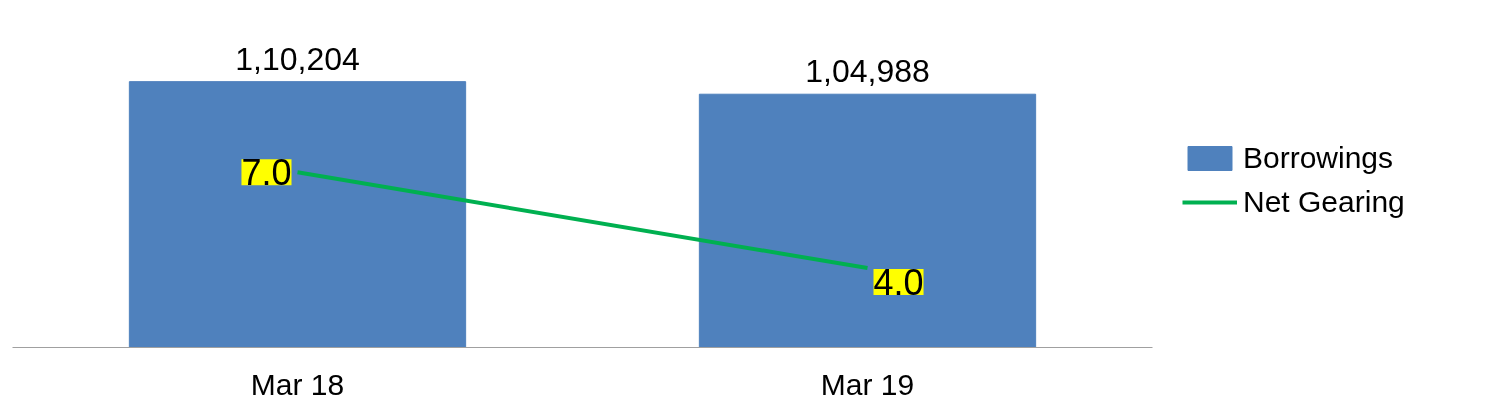 Image resolution: width=1490 pixels, height=402 pixels. Describe the element at coordinates (867, 71) in the screenshot. I see `data-label: 1,04,988` at that location.